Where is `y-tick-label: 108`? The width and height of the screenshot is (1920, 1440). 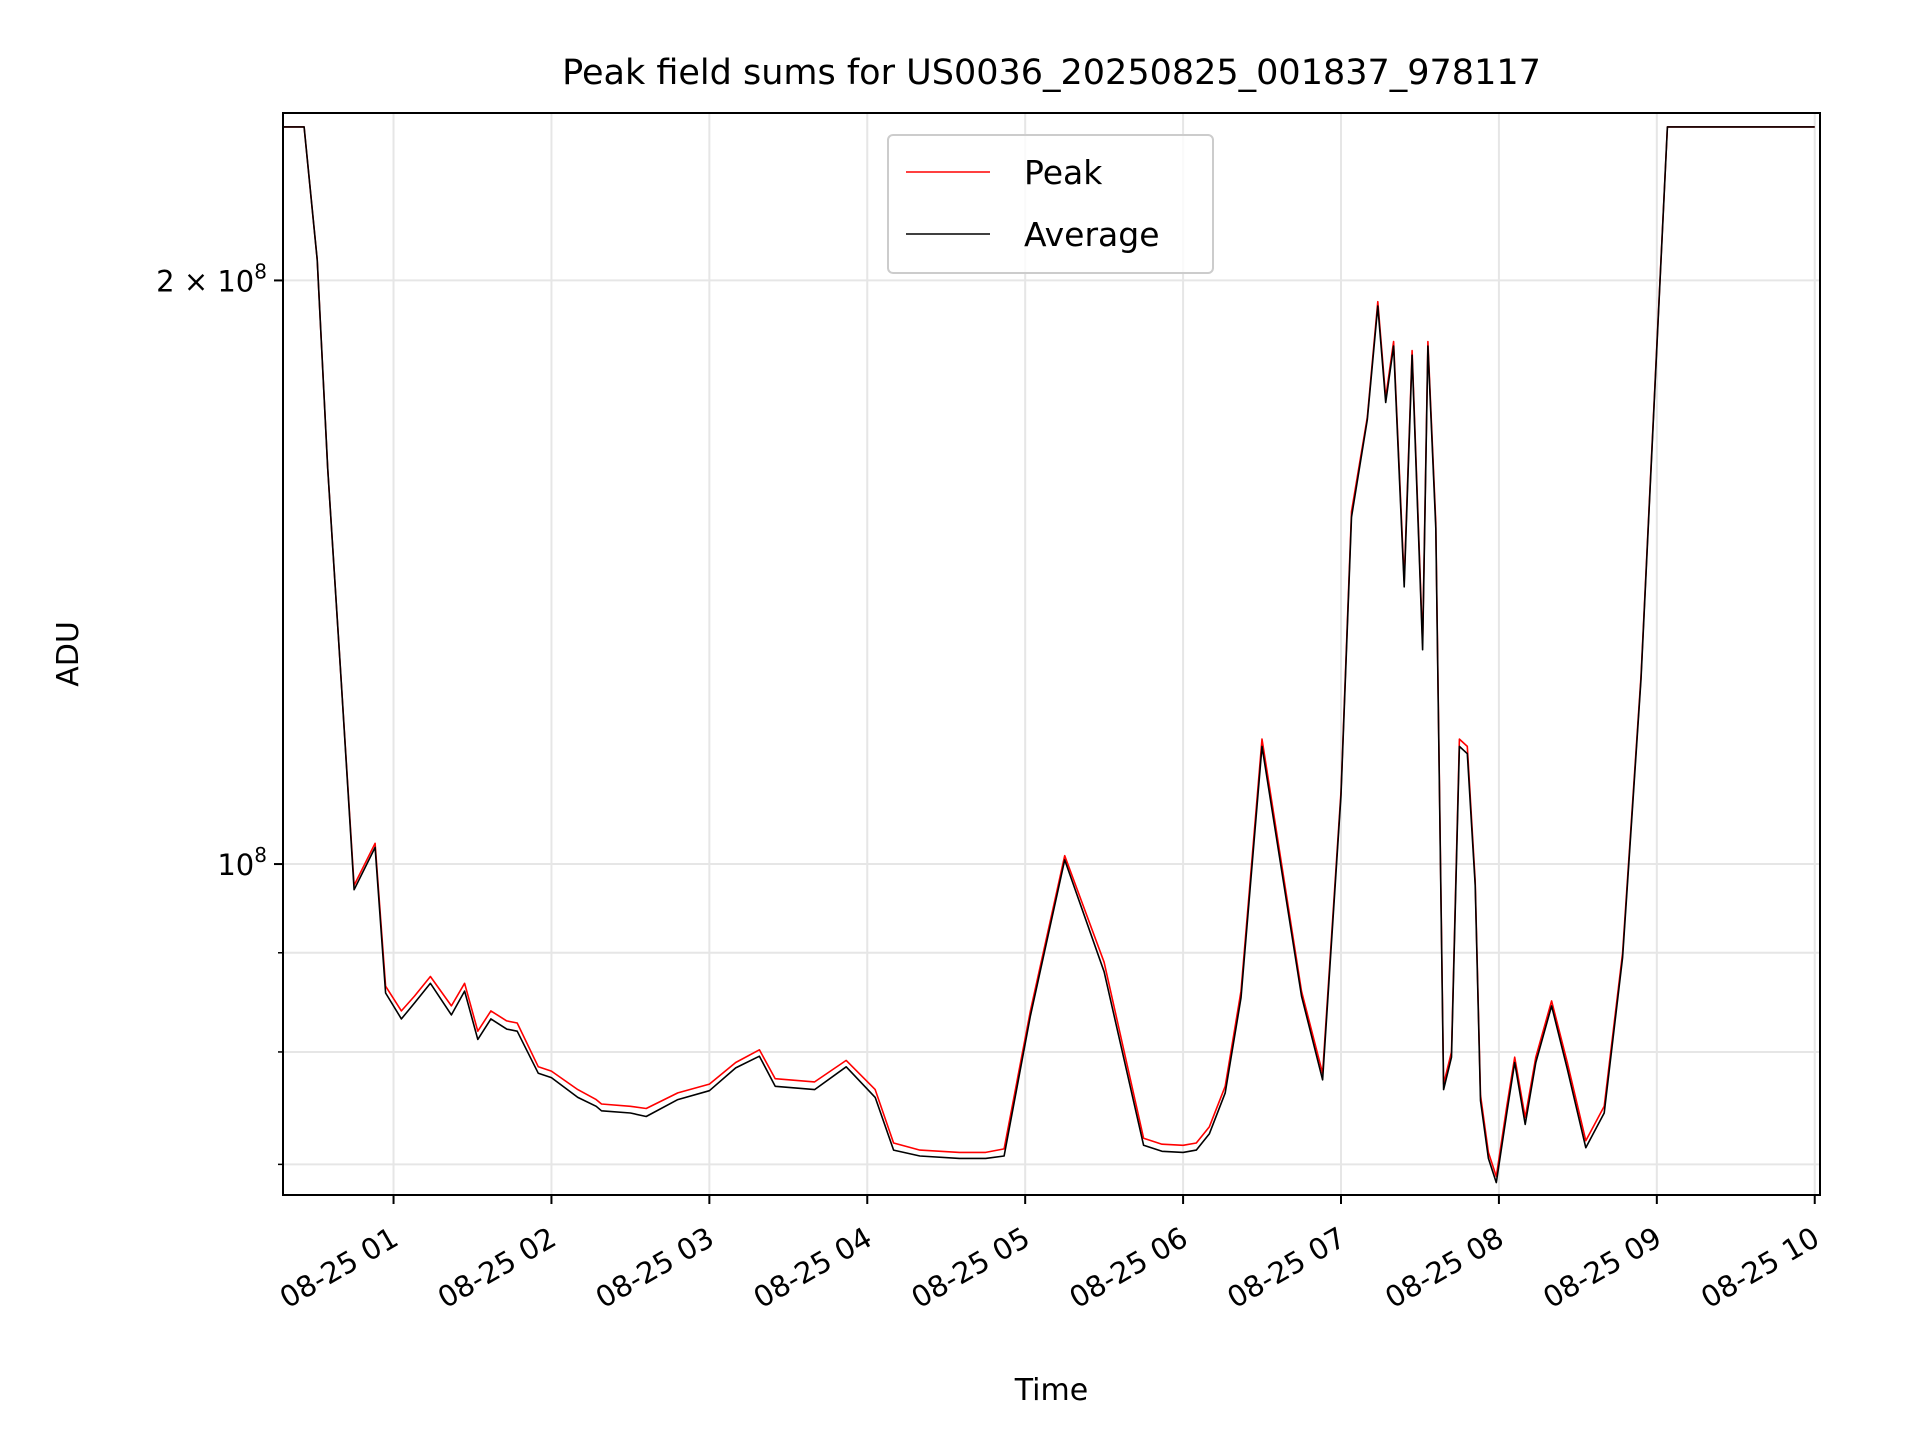
y-tick-label: 108 is located at coordinates (242, 862).